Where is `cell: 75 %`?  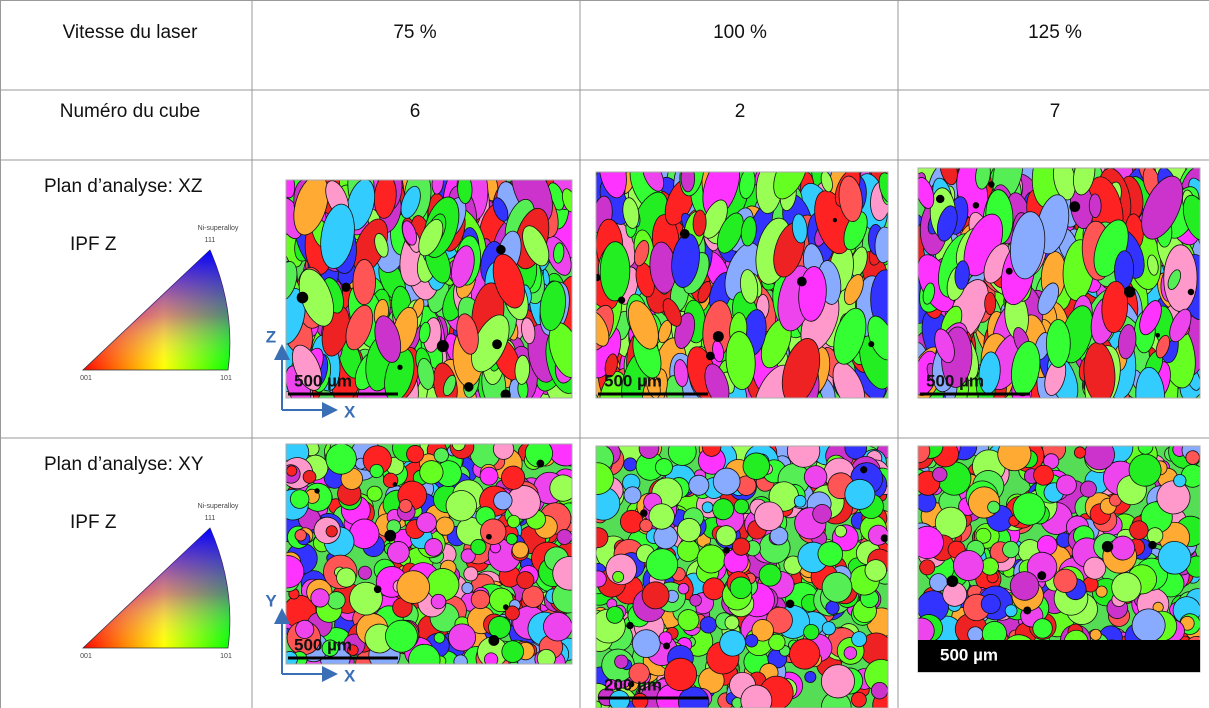
cell: 75 % is located at coordinates (414, 32).